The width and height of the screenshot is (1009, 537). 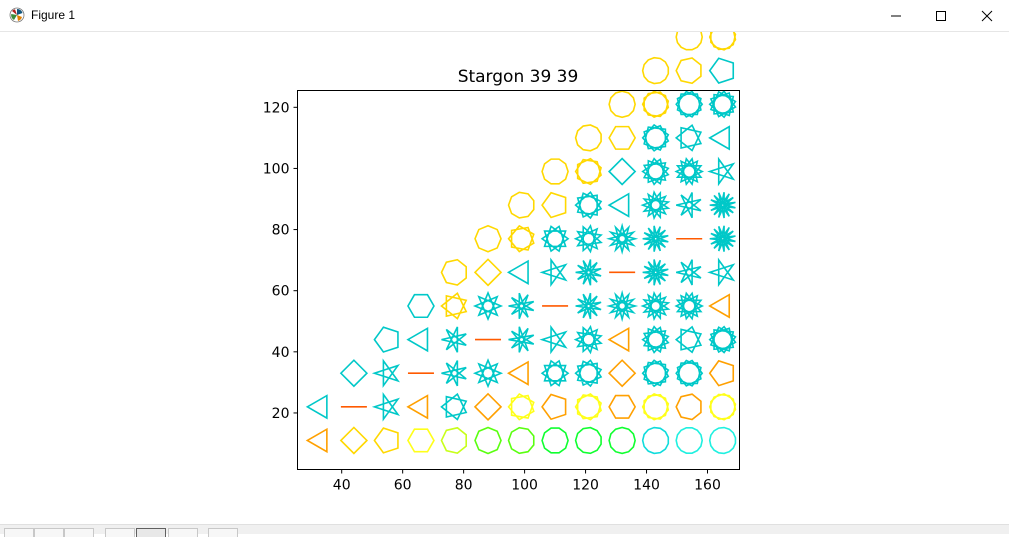 What do you see at coordinates (276, 108) in the screenshot?
I see `y-tick-label: 120` at bounding box center [276, 108].